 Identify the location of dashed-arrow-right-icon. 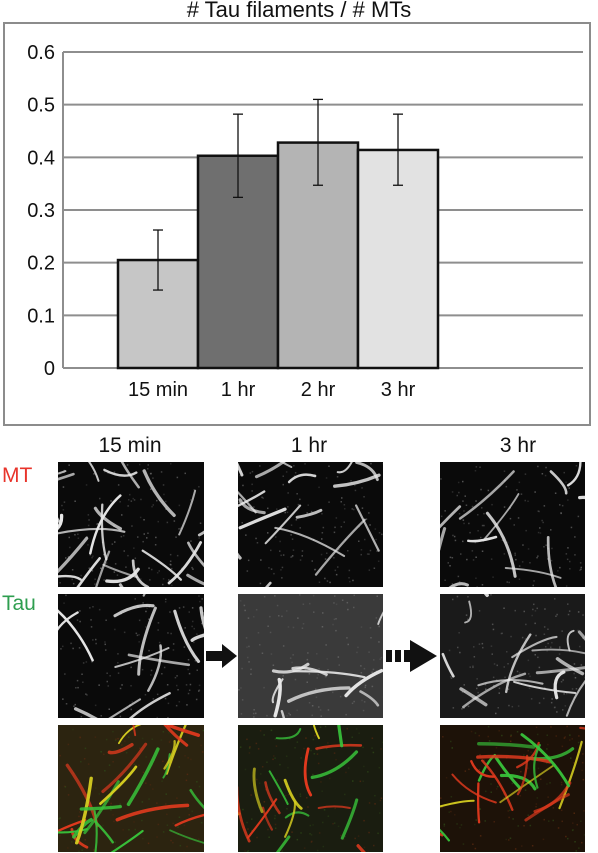
(411, 656).